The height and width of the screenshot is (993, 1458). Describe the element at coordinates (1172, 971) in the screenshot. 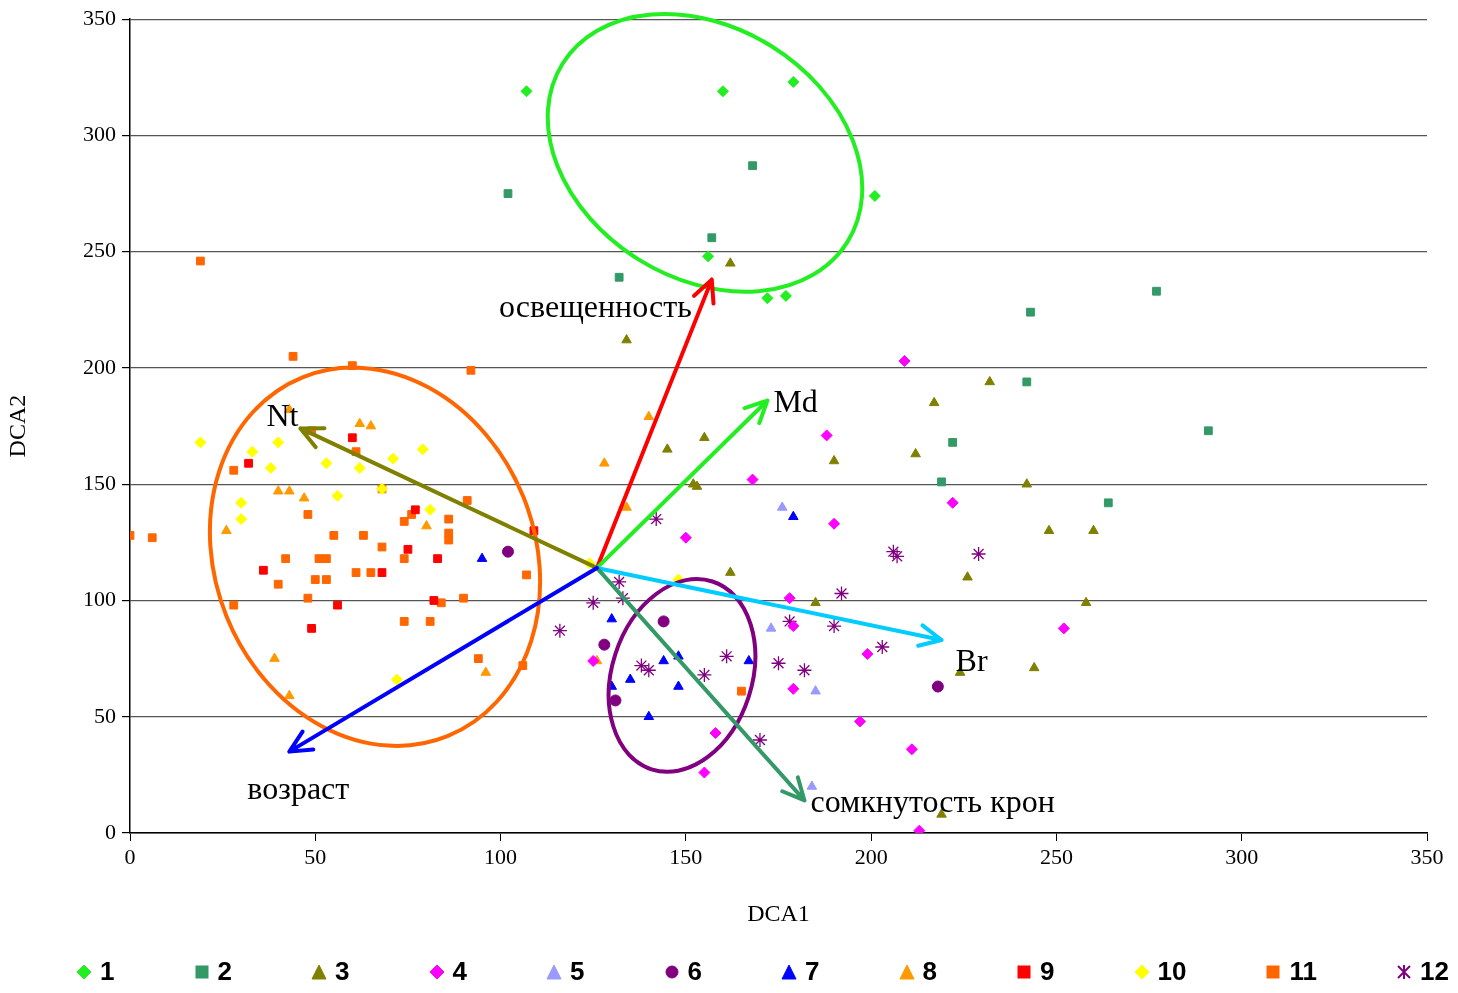

I see `legend-label: 10` at that location.